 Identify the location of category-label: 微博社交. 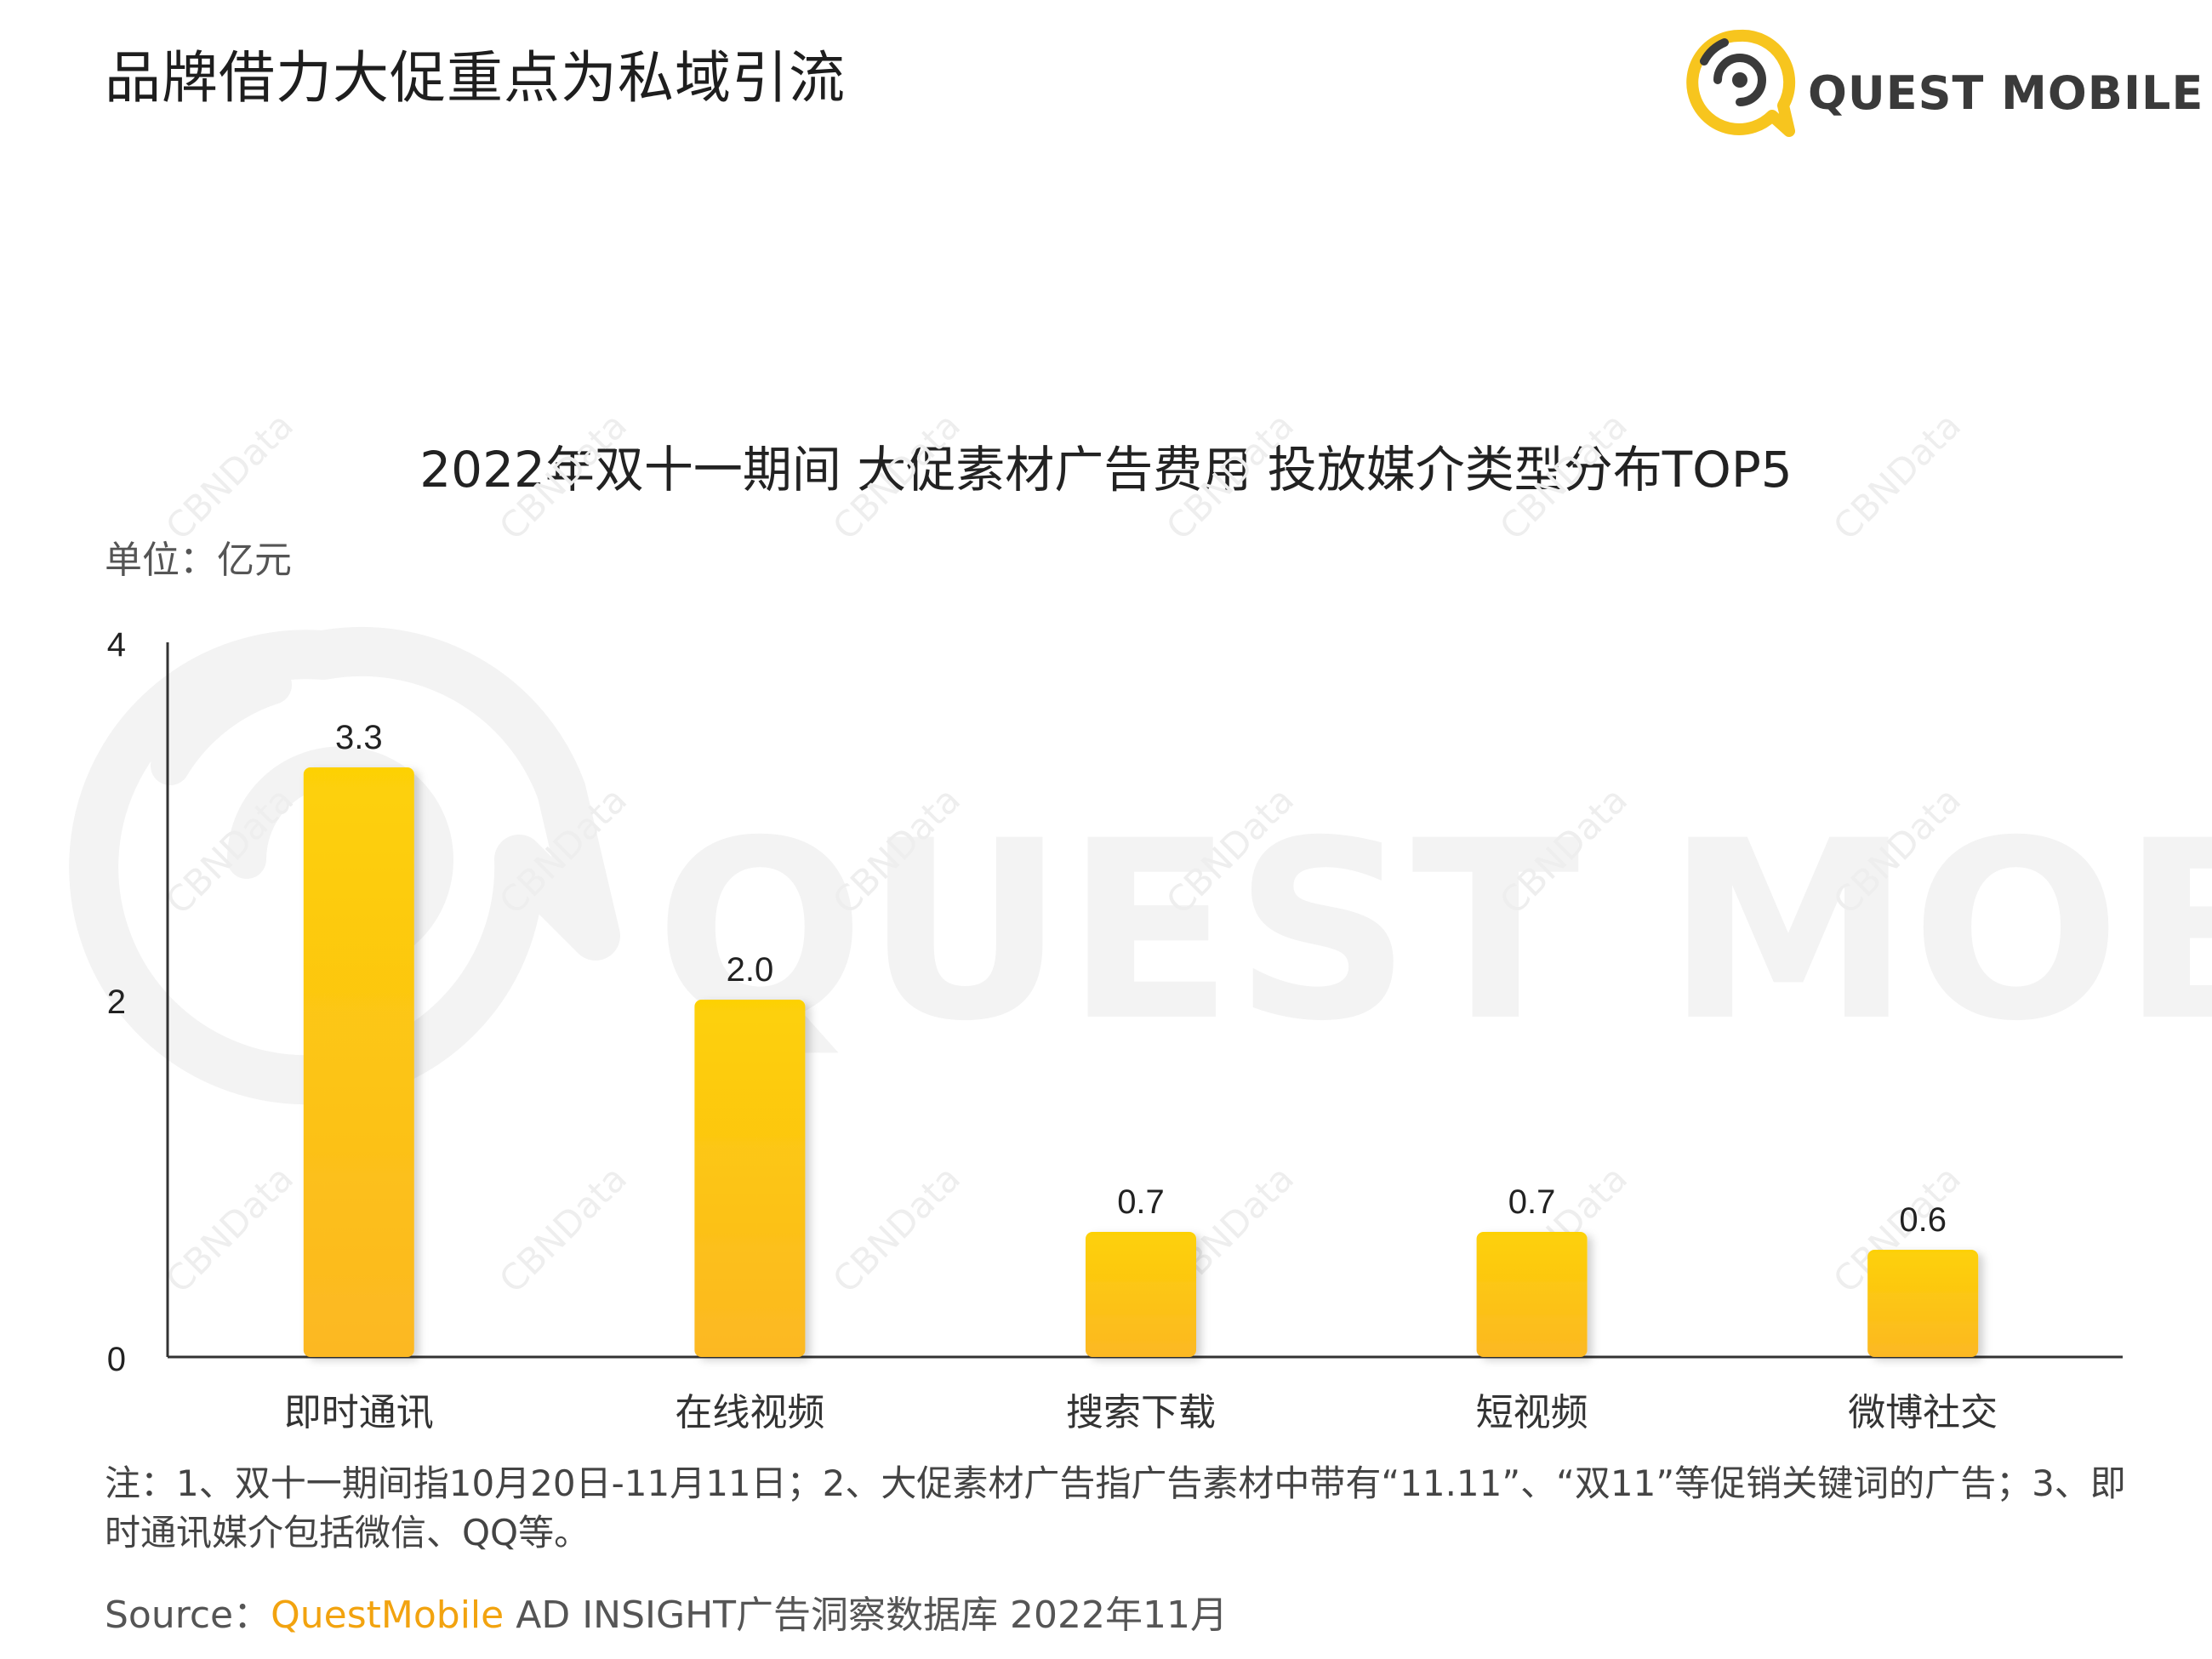
(1923, 1412).